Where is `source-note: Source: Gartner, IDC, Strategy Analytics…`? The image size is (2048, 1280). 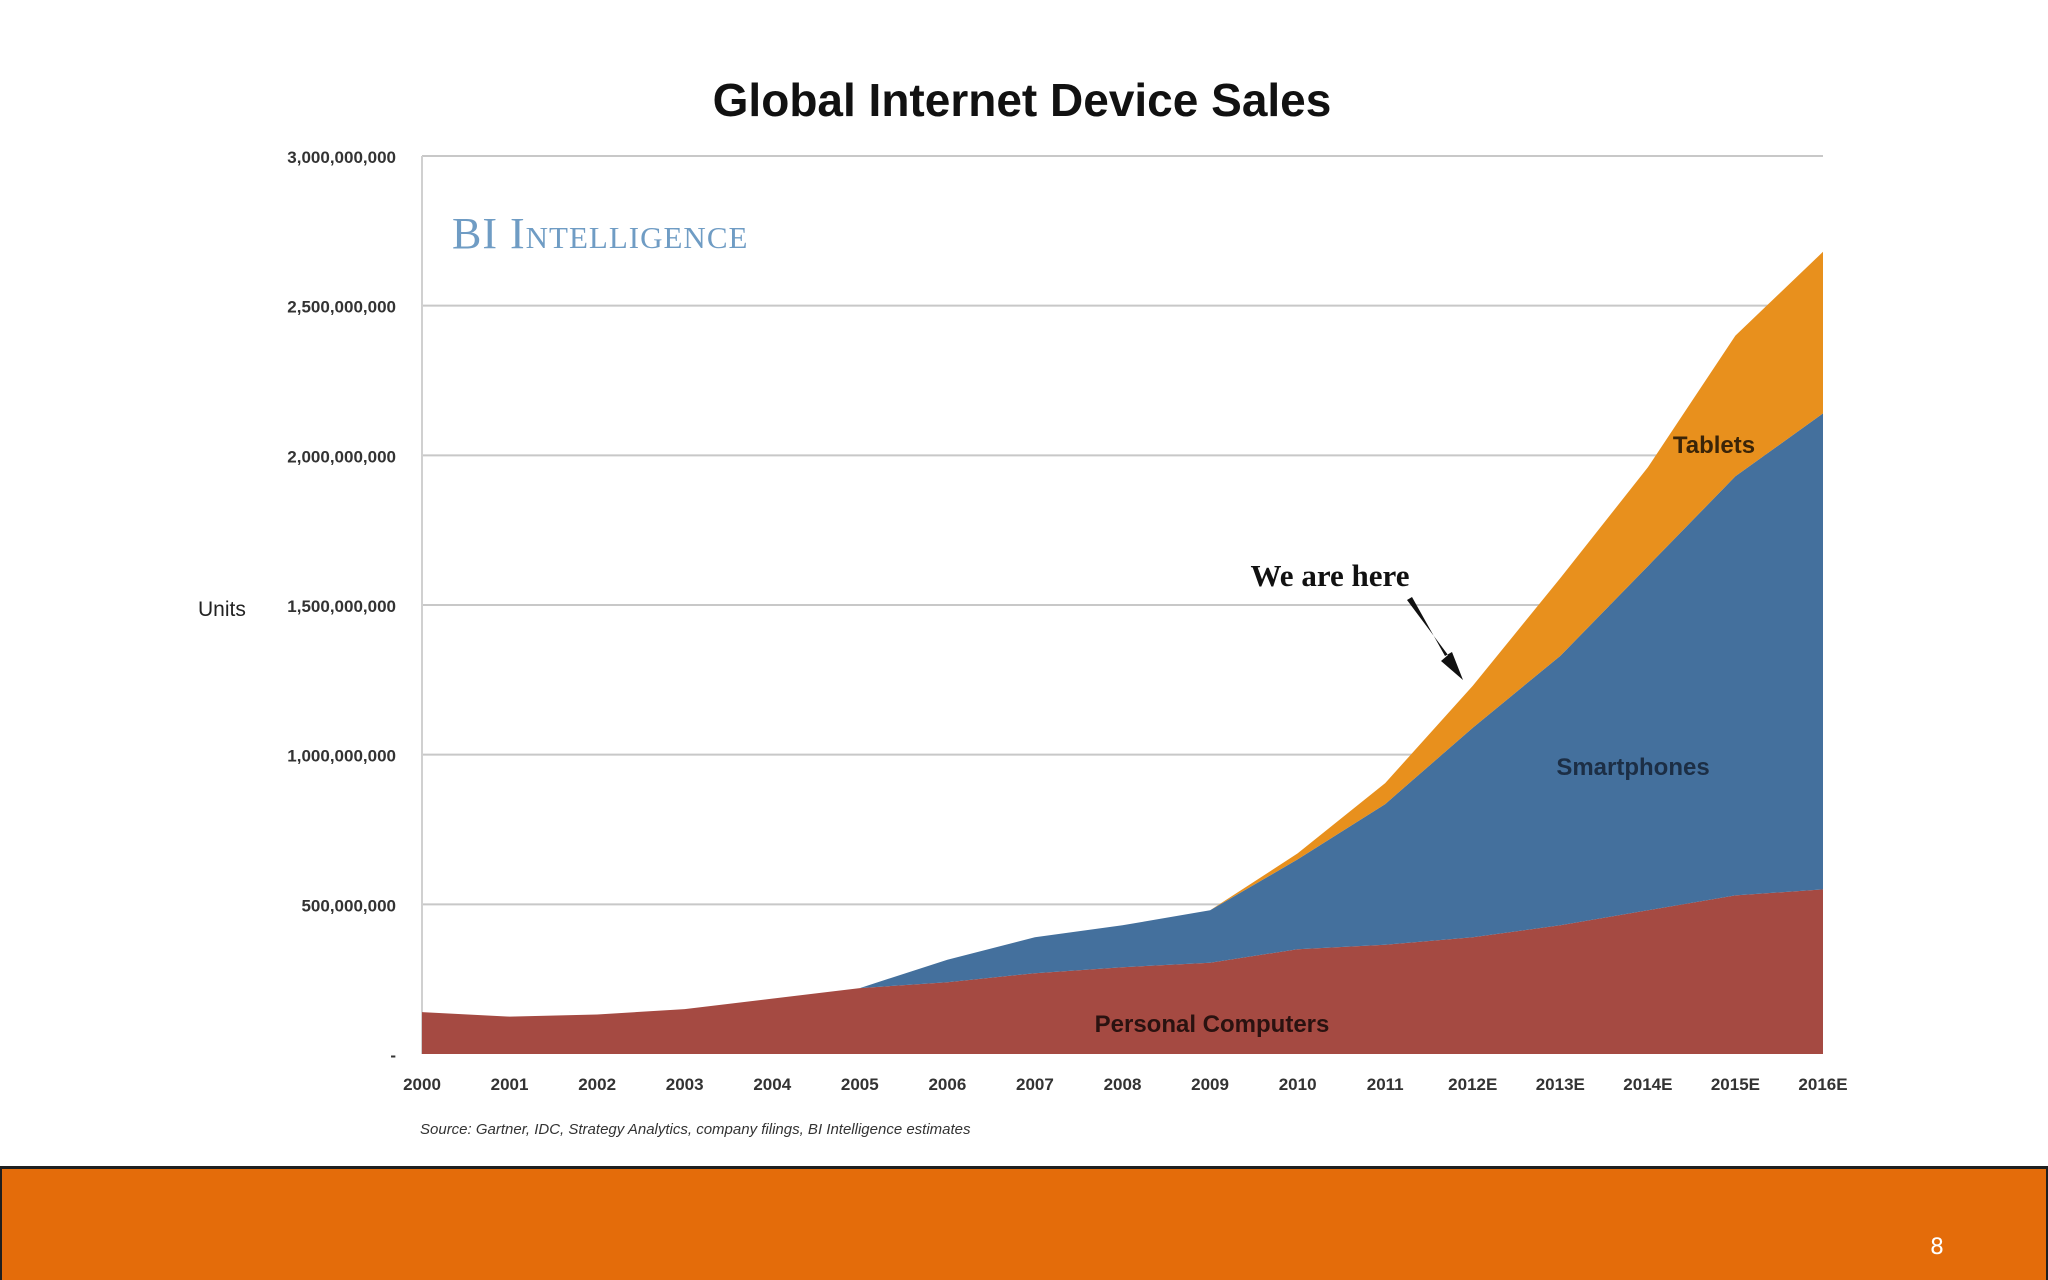 source-note: Source: Gartner, IDC, Strategy Analytics… is located at coordinates (695, 1129).